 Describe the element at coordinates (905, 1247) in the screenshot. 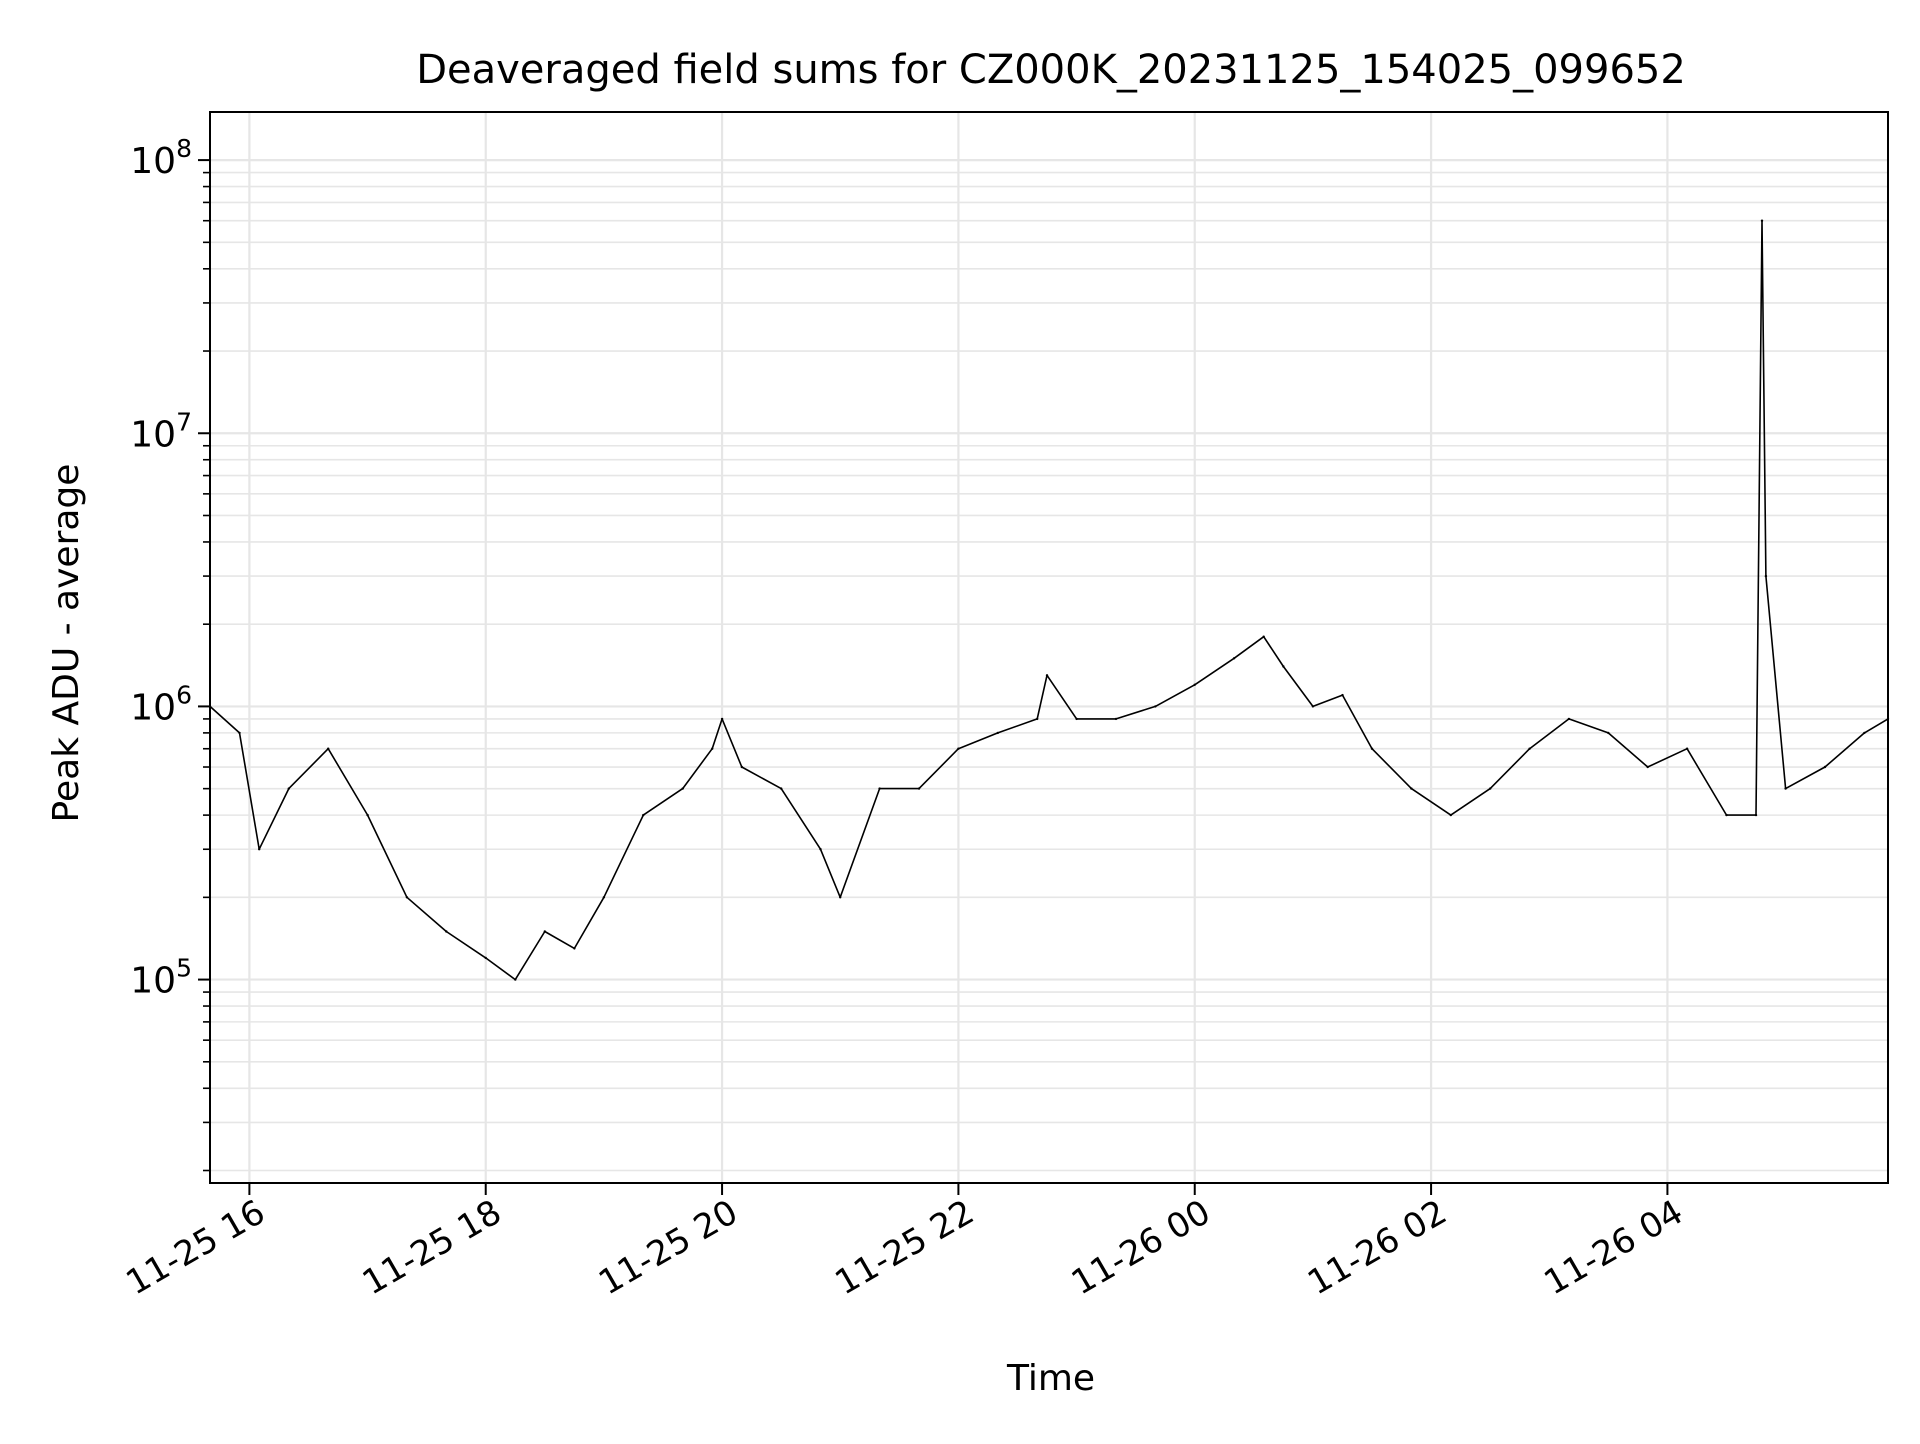

I see `x-tick-label: 11-25 22` at that location.